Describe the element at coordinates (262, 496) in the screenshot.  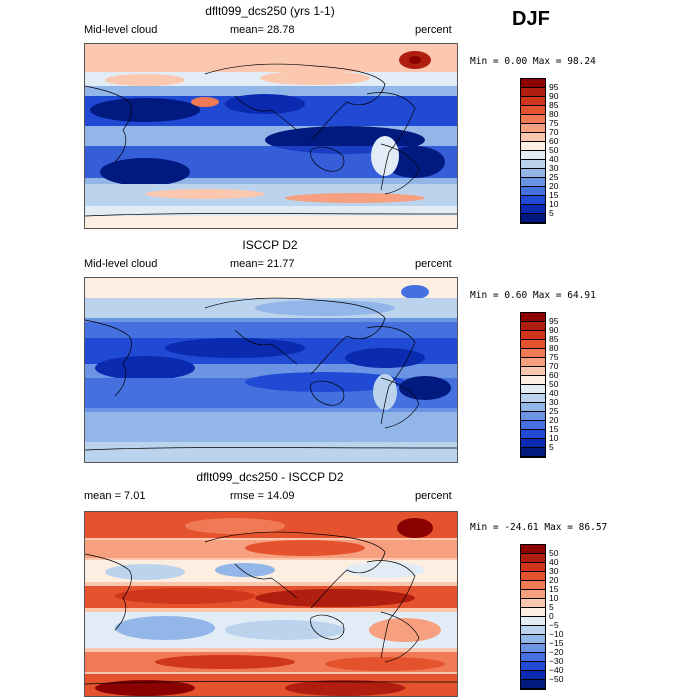
I see `panel3-rmse-label: rmse = 14.09` at that location.